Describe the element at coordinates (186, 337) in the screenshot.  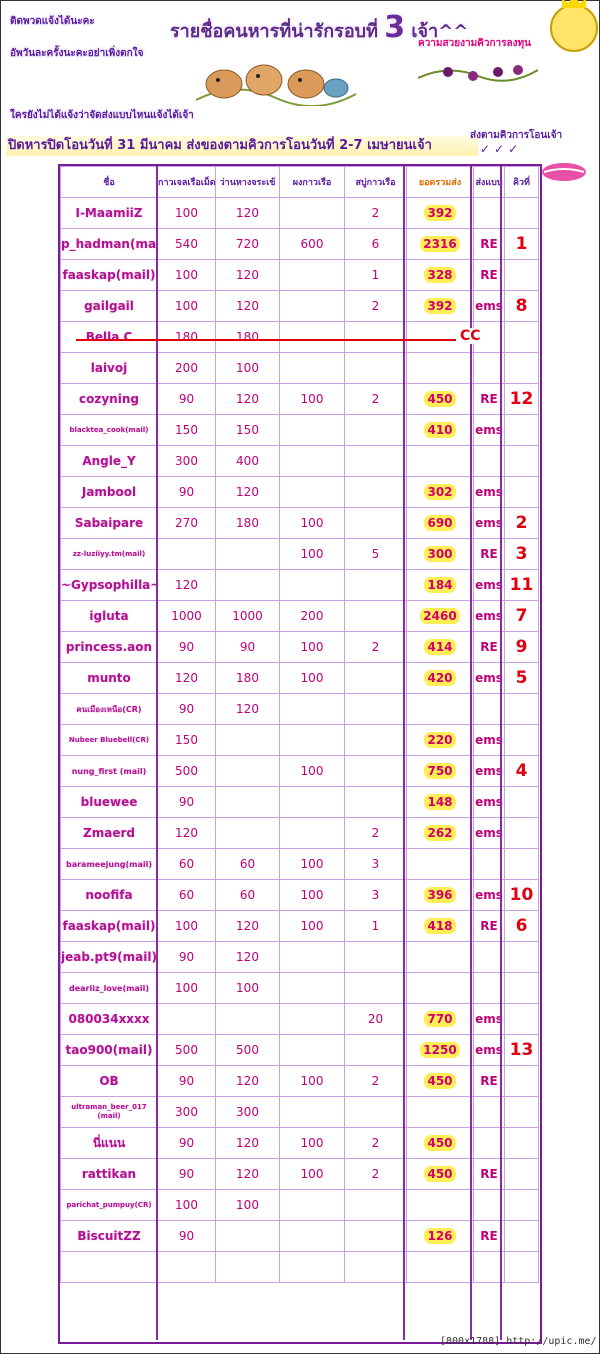
I see `quantity-c1: 180` at that location.